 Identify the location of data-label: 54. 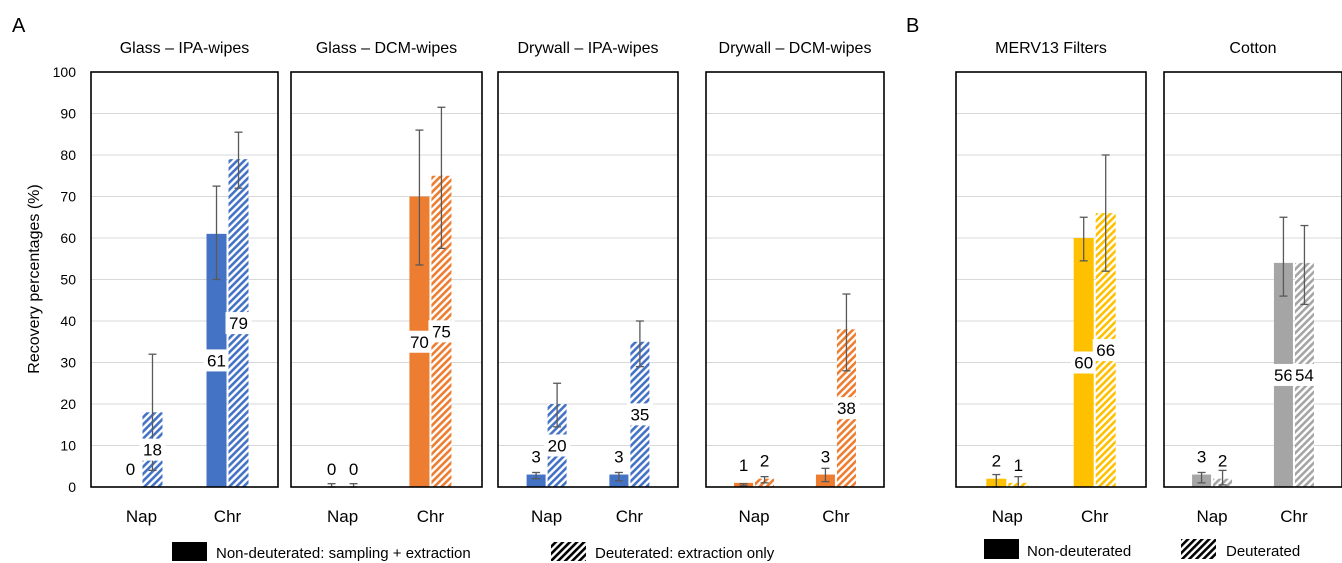
(1304, 375).